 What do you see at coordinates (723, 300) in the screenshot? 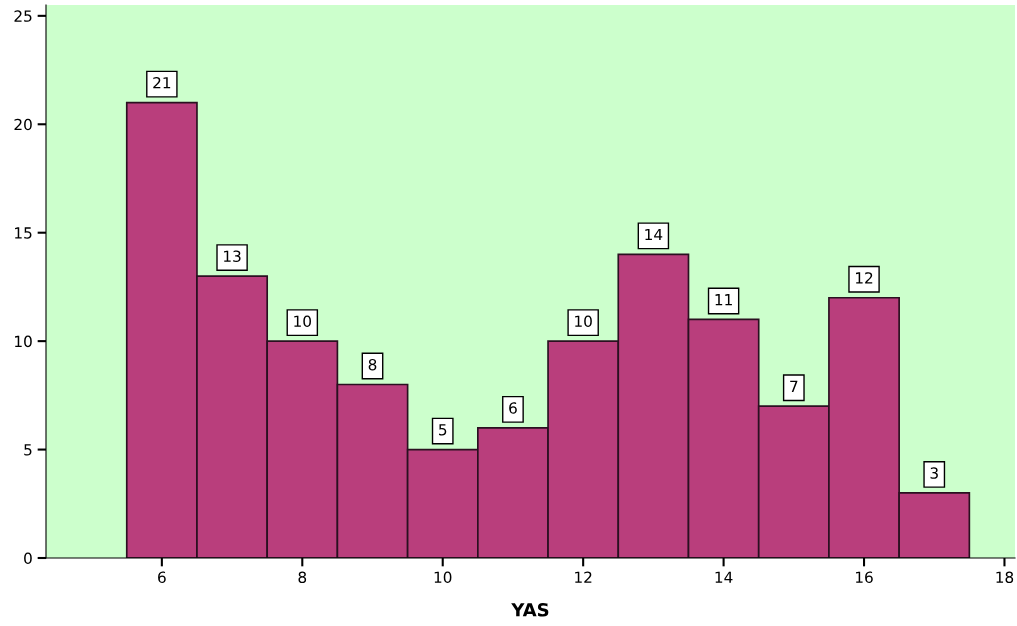
I see `data-label: 11` at bounding box center [723, 300].